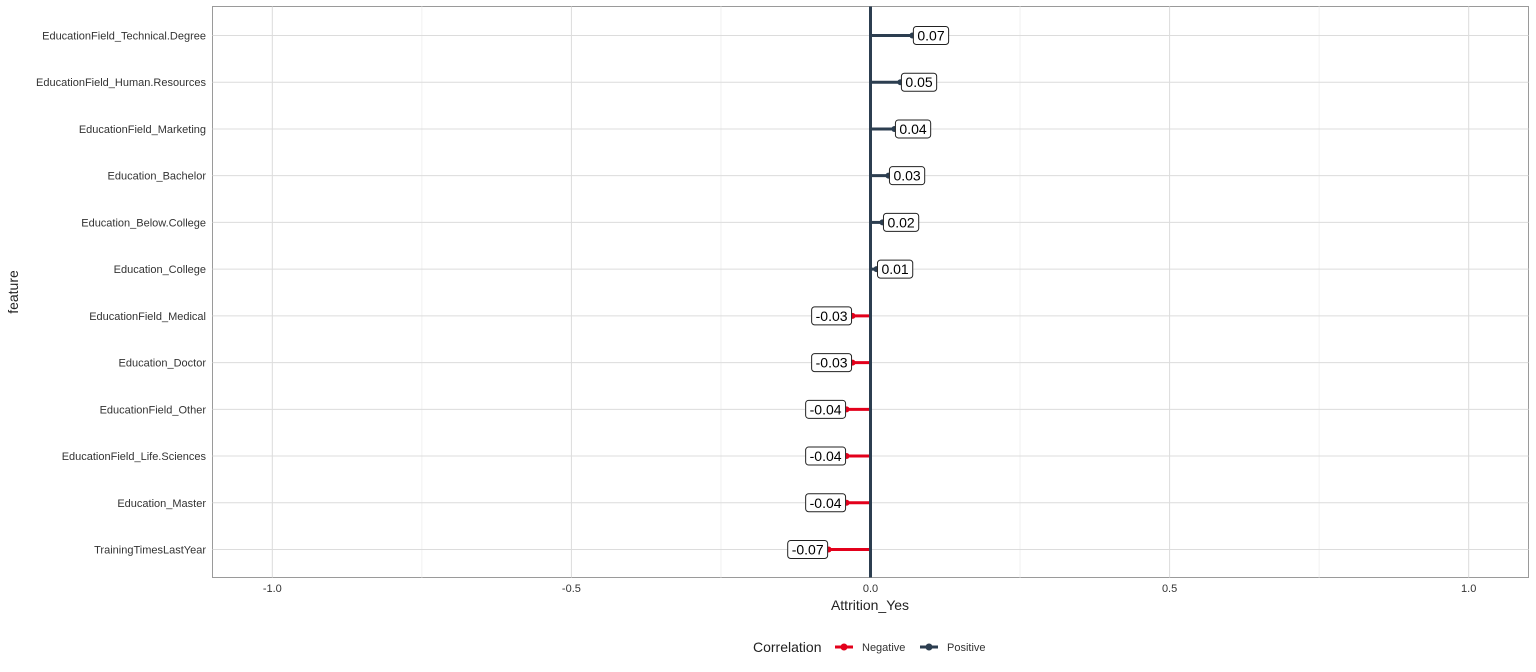 This screenshot has height=672, width=1536. What do you see at coordinates (571, 589) in the screenshot?
I see `x-tick-label: -0.5` at bounding box center [571, 589].